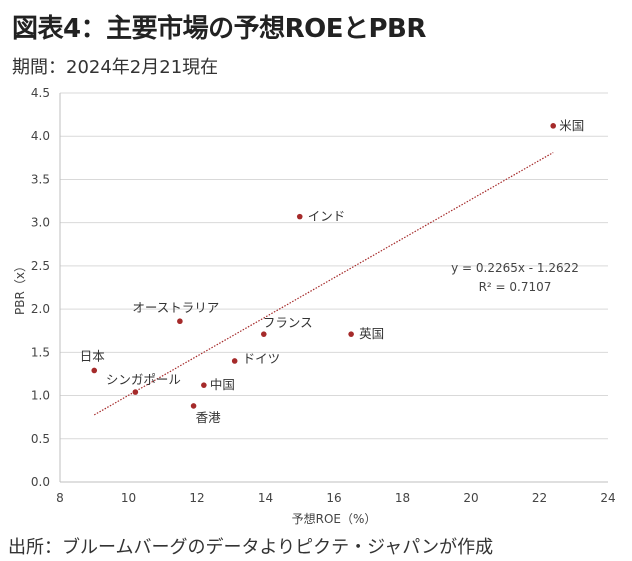  I want to click on data-point-label: 米国, so click(571, 125).